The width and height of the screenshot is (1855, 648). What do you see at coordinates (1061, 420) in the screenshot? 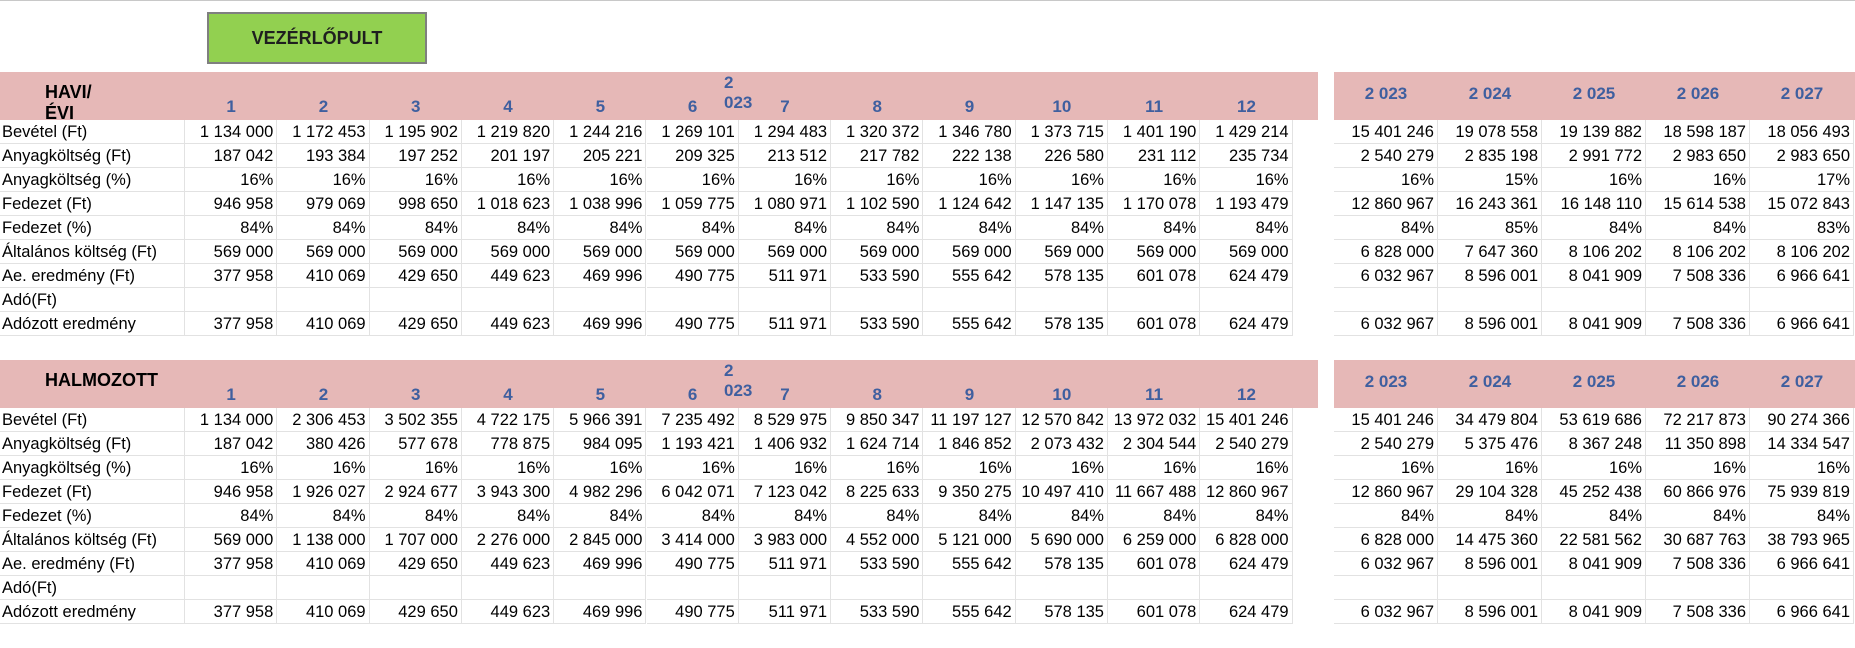
I see `month-cell: 12 570 842` at bounding box center [1061, 420].